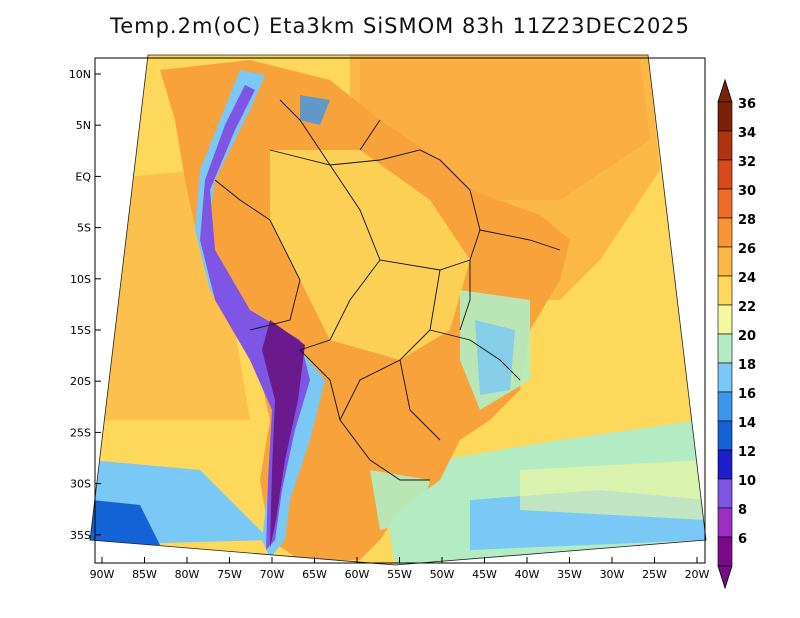 The width and height of the screenshot is (800, 618). What do you see at coordinates (80, 330) in the screenshot?
I see `lat-label: 15S` at bounding box center [80, 330].